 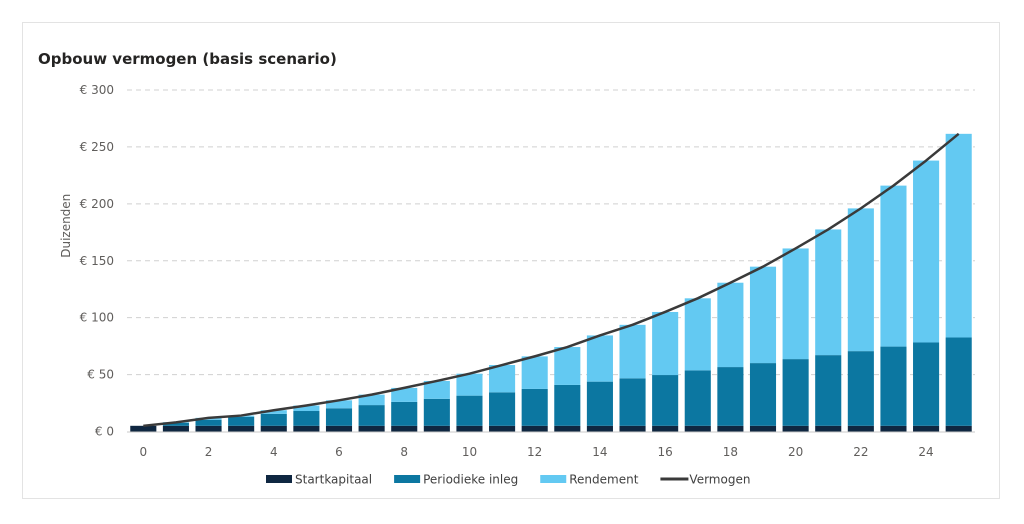 I want to click on x-tick-label: 10, so click(x=469, y=452).